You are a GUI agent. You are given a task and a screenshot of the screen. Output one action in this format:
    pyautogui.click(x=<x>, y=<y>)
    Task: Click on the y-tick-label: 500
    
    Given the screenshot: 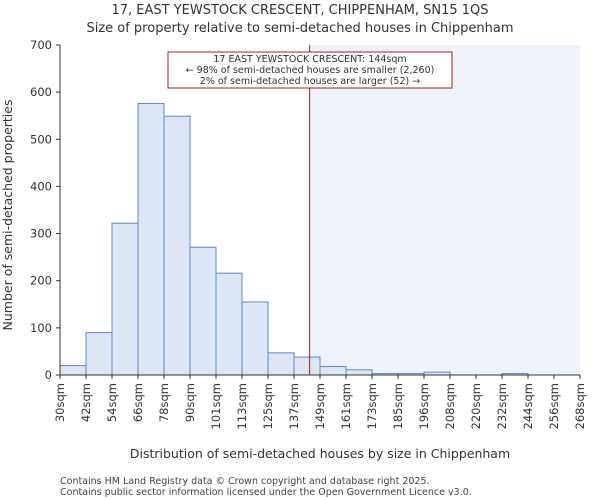 What is the action you would take?
    pyautogui.click(x=41, y=139)
    